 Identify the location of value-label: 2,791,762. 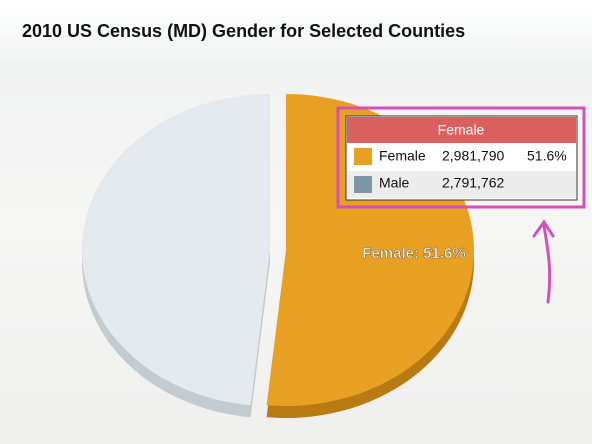
(473, 183).